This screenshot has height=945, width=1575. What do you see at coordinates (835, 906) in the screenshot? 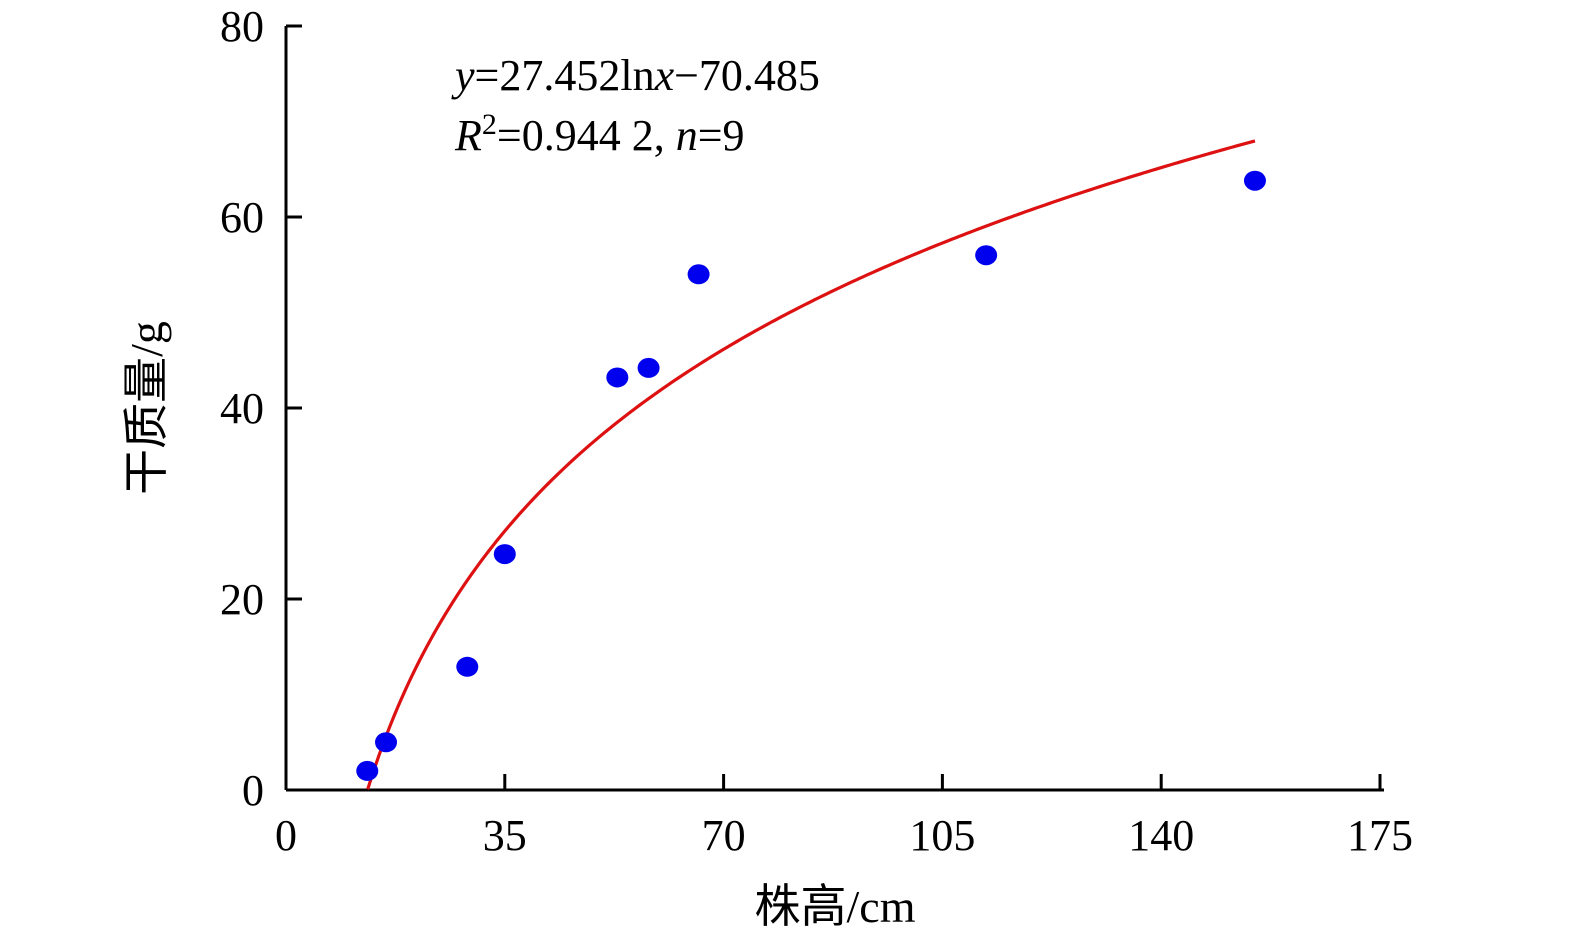
I see `x-axis-title: 株高/cm` at bounding box center [835, 906].